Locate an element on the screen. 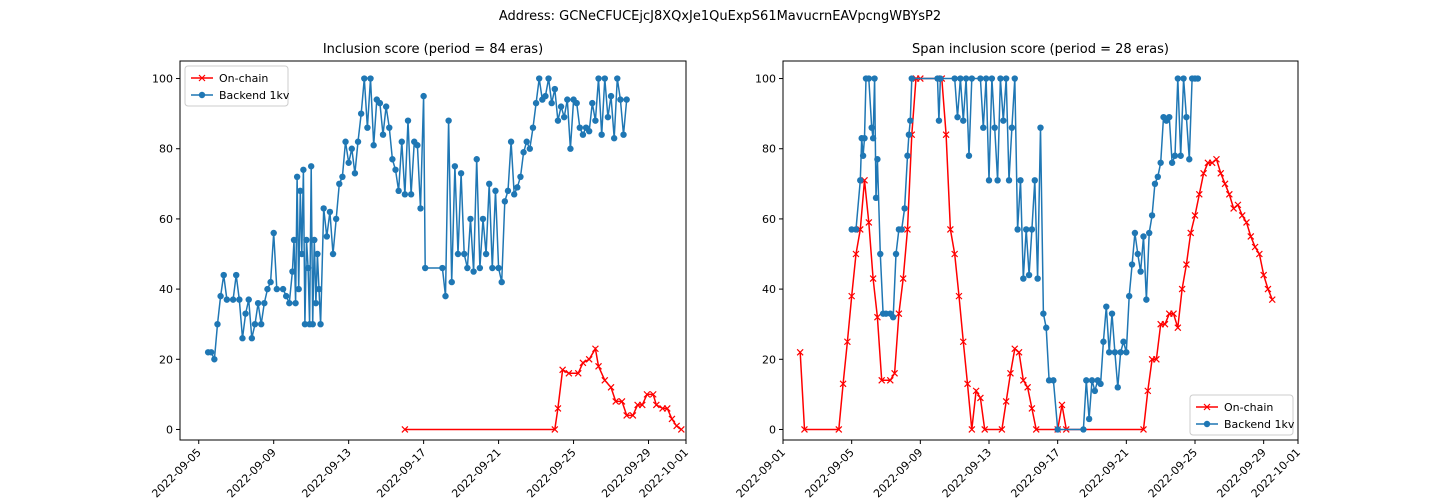  y-tick-label: 40 is located at coordinates (769, 289).